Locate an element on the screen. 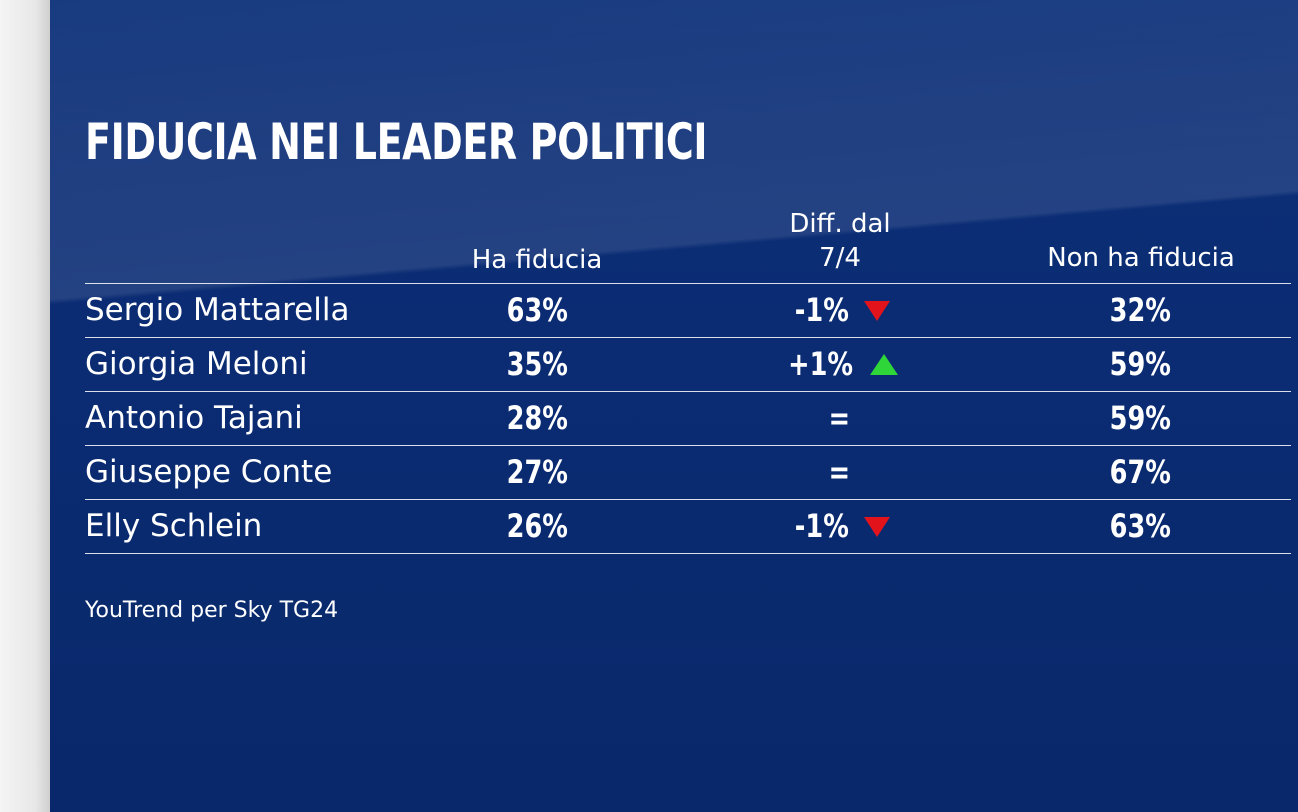  ha-fiducia-value: 26% is located at coordinates (537, 526).